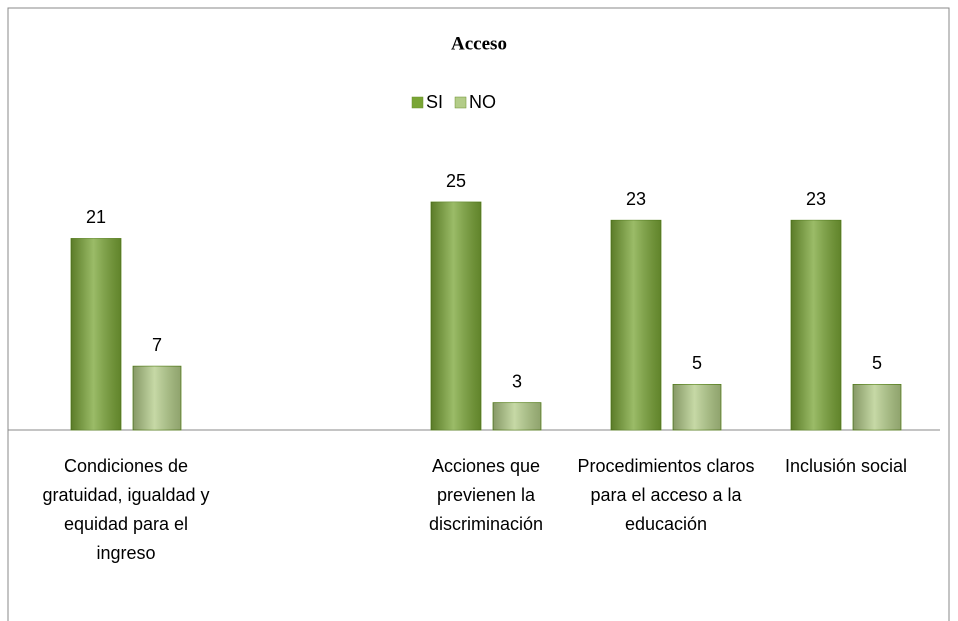 The image size is (958, 621). What do you see at coordinates (434, 102) in the screenshot?
I see `legend-label: SI` at bounding box center [434, 102].